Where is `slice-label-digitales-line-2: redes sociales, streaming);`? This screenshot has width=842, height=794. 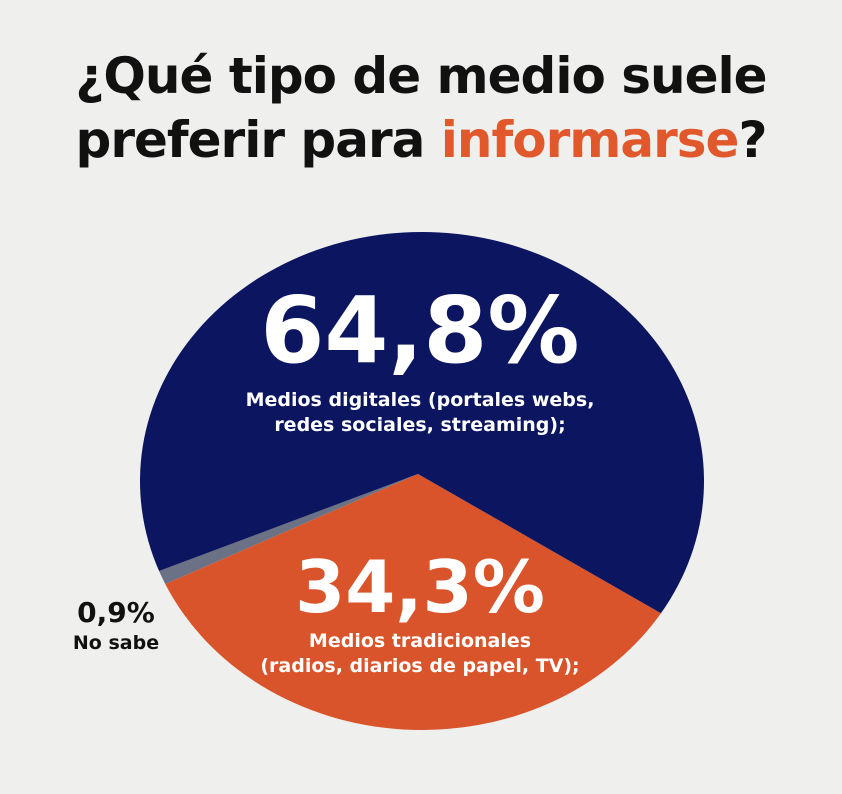
slice-label-digitales-line-2: redes sociales, streaming); is located at coordinates (419, 425).